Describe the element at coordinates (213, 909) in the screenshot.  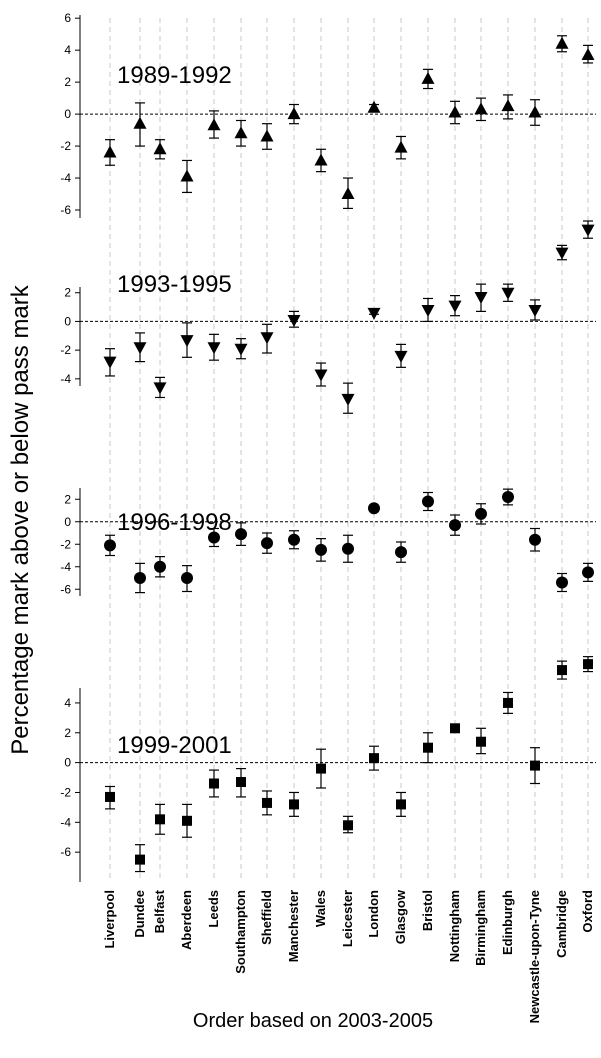
I see `x-tick-label: Leeds` at that location.